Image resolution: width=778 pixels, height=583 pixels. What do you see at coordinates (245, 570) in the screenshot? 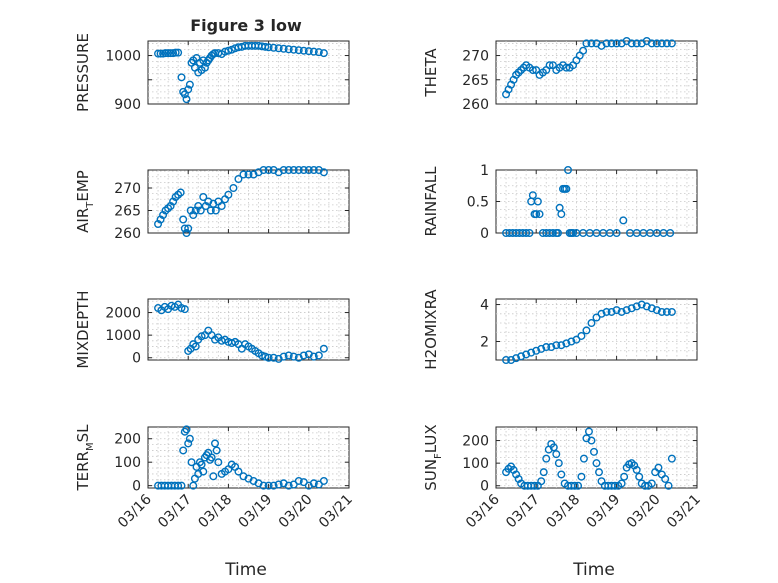
I see `x-axis-title-left: Time` at bounding box center [245, 570].